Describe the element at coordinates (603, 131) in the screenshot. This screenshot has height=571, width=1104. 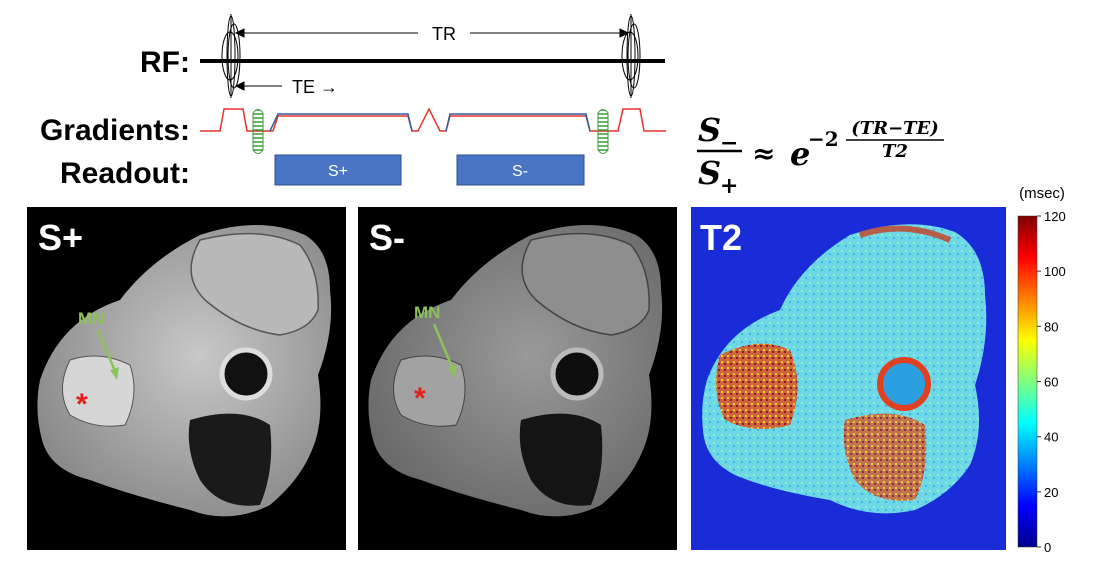
I see `crusher-gradient-right` at that location.